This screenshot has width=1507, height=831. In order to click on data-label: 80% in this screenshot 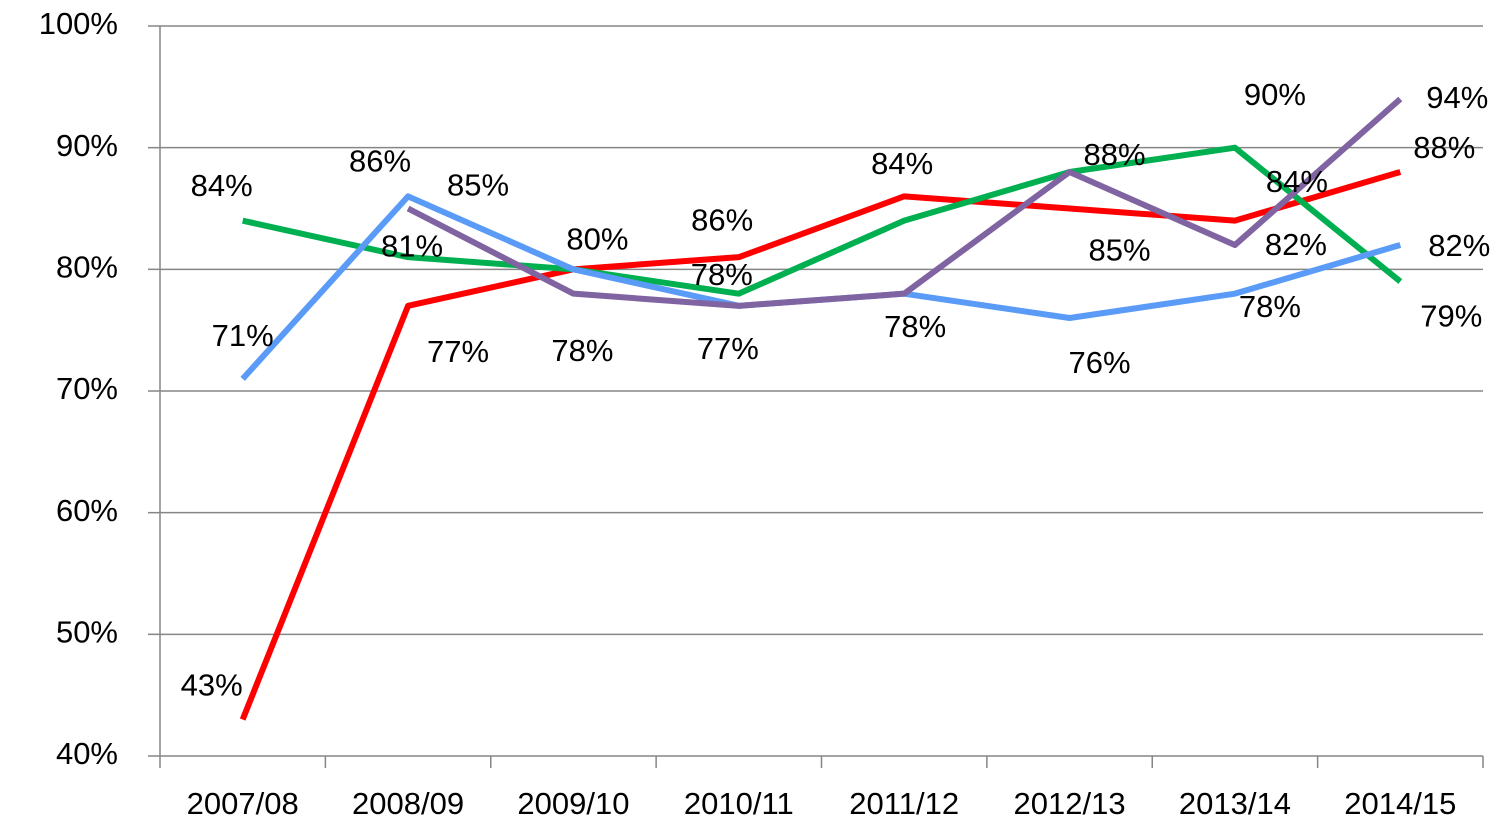, I will do `click(597, 239)`.